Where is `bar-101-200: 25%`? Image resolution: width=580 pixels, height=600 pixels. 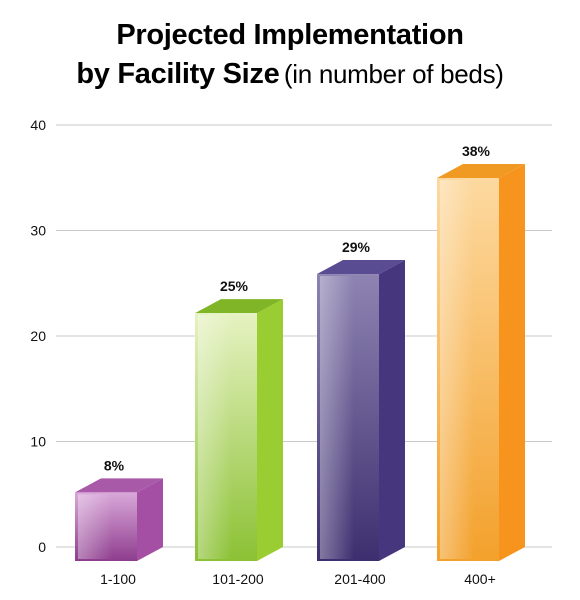
bar-101-200: 25% is located at coordinates (239, 419).